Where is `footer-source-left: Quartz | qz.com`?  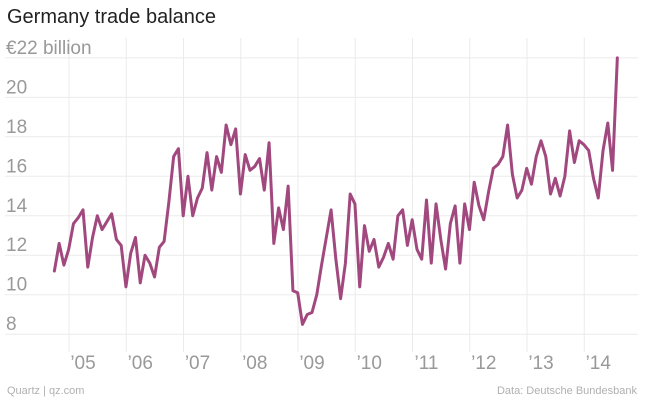 footer-source-left: Quartz | qz.com is located at coordinates (46, 391).